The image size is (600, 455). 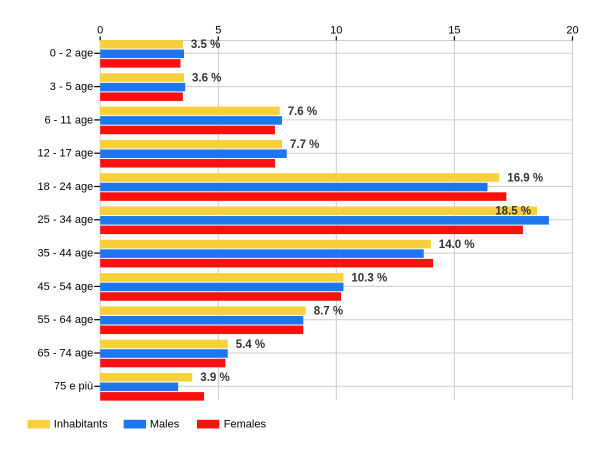 What do you see at coordinates (66, 254) in the screenshot?
I see `svg-text: 35 - 44 age` at bounding box center [66, 254].